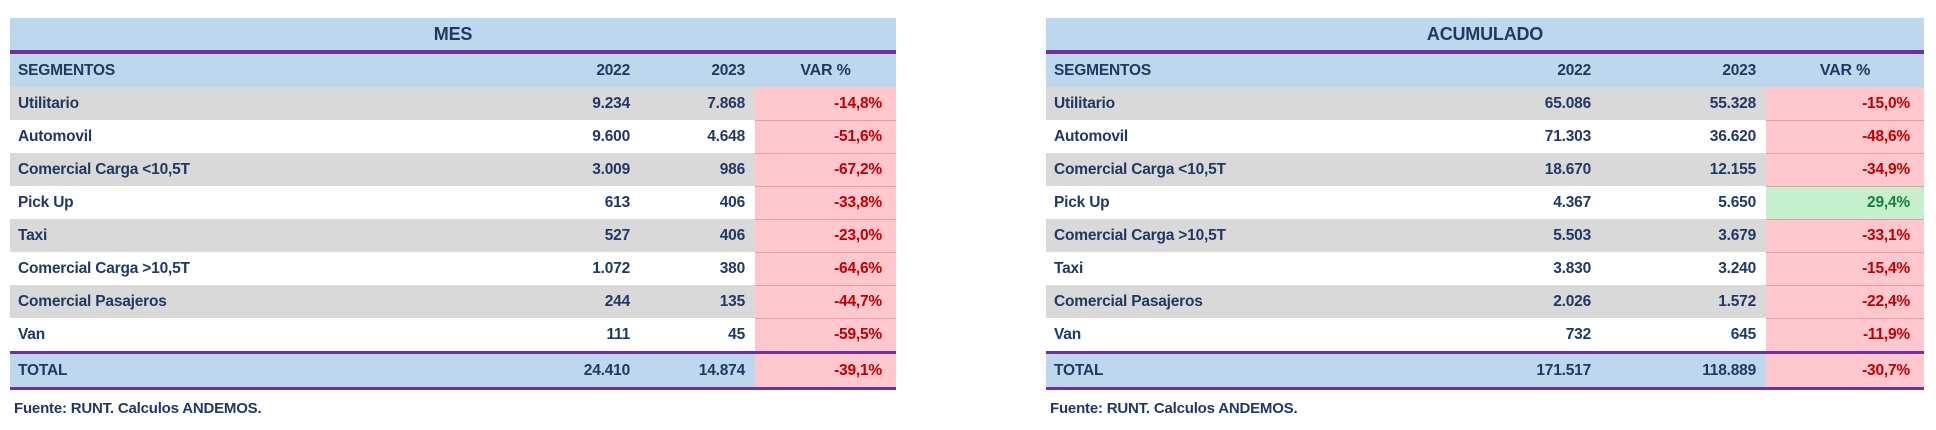 This screenshot has height=430, width=1936. Describe the element at coordinates (1578, 334) in the screenshot. I see `value-2022-cell: 732` at that location.